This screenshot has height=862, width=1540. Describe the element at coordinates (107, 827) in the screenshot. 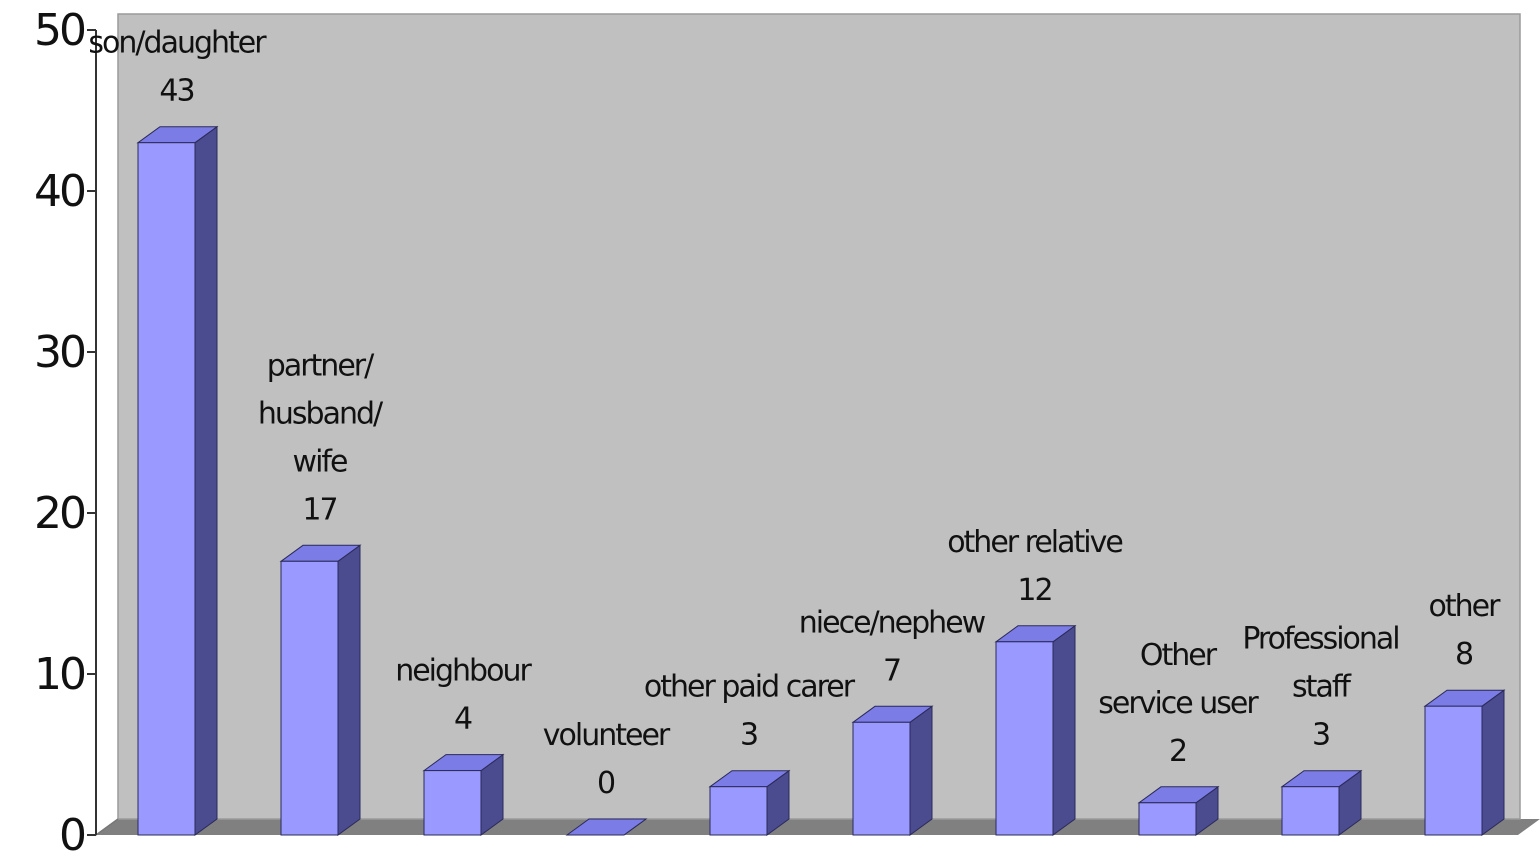

I see `plot-left-wall` at that location.